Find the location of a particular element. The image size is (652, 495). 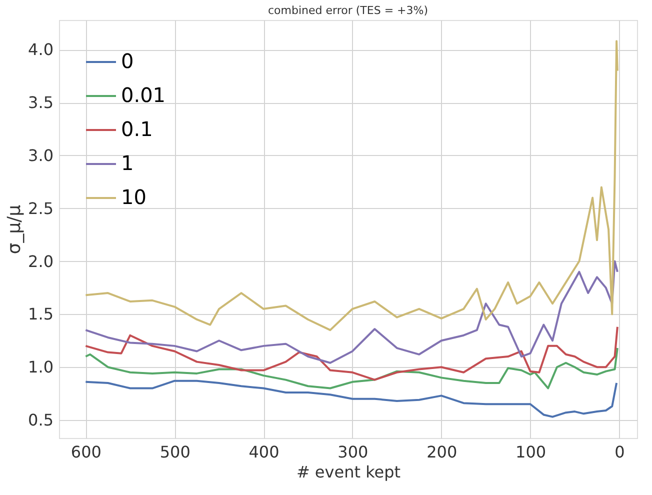

y-tick-label: 3.0 is located at coordinates (41, 155).